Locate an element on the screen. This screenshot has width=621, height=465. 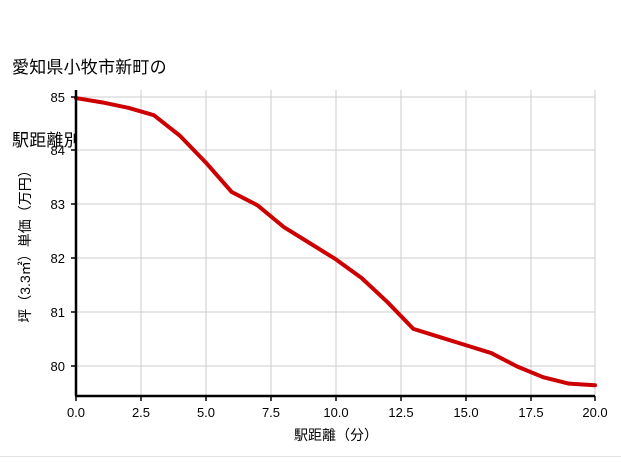
x-tick-label-0-0: 0.0 is located at coordinates (76, 412).